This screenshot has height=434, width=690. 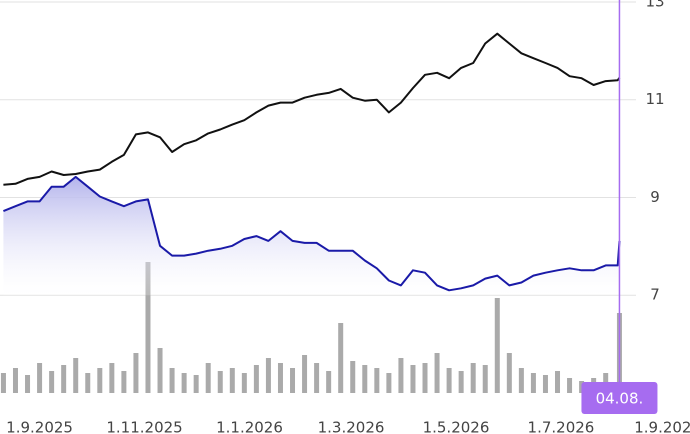 What do you see at coordinates (249, 426) in the screenshot?
I see `x-tick-label: 1.1.2026` at bounding box center [249, 426].